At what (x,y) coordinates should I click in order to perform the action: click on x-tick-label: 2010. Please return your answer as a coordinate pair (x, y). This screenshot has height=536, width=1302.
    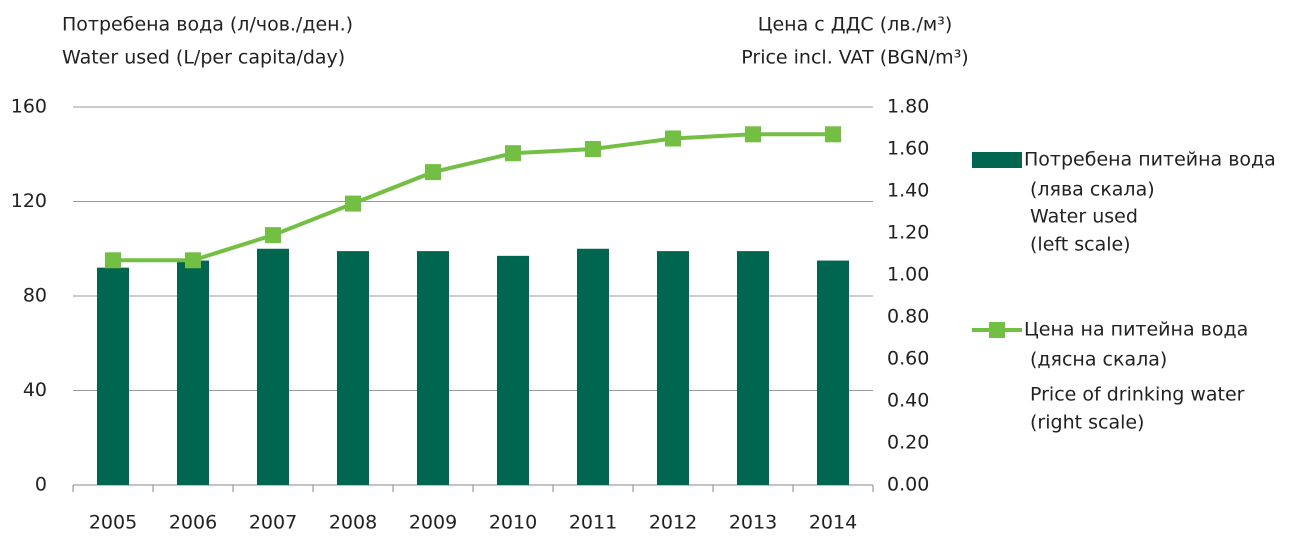
    Looking at the image, I should click on (513, 523).